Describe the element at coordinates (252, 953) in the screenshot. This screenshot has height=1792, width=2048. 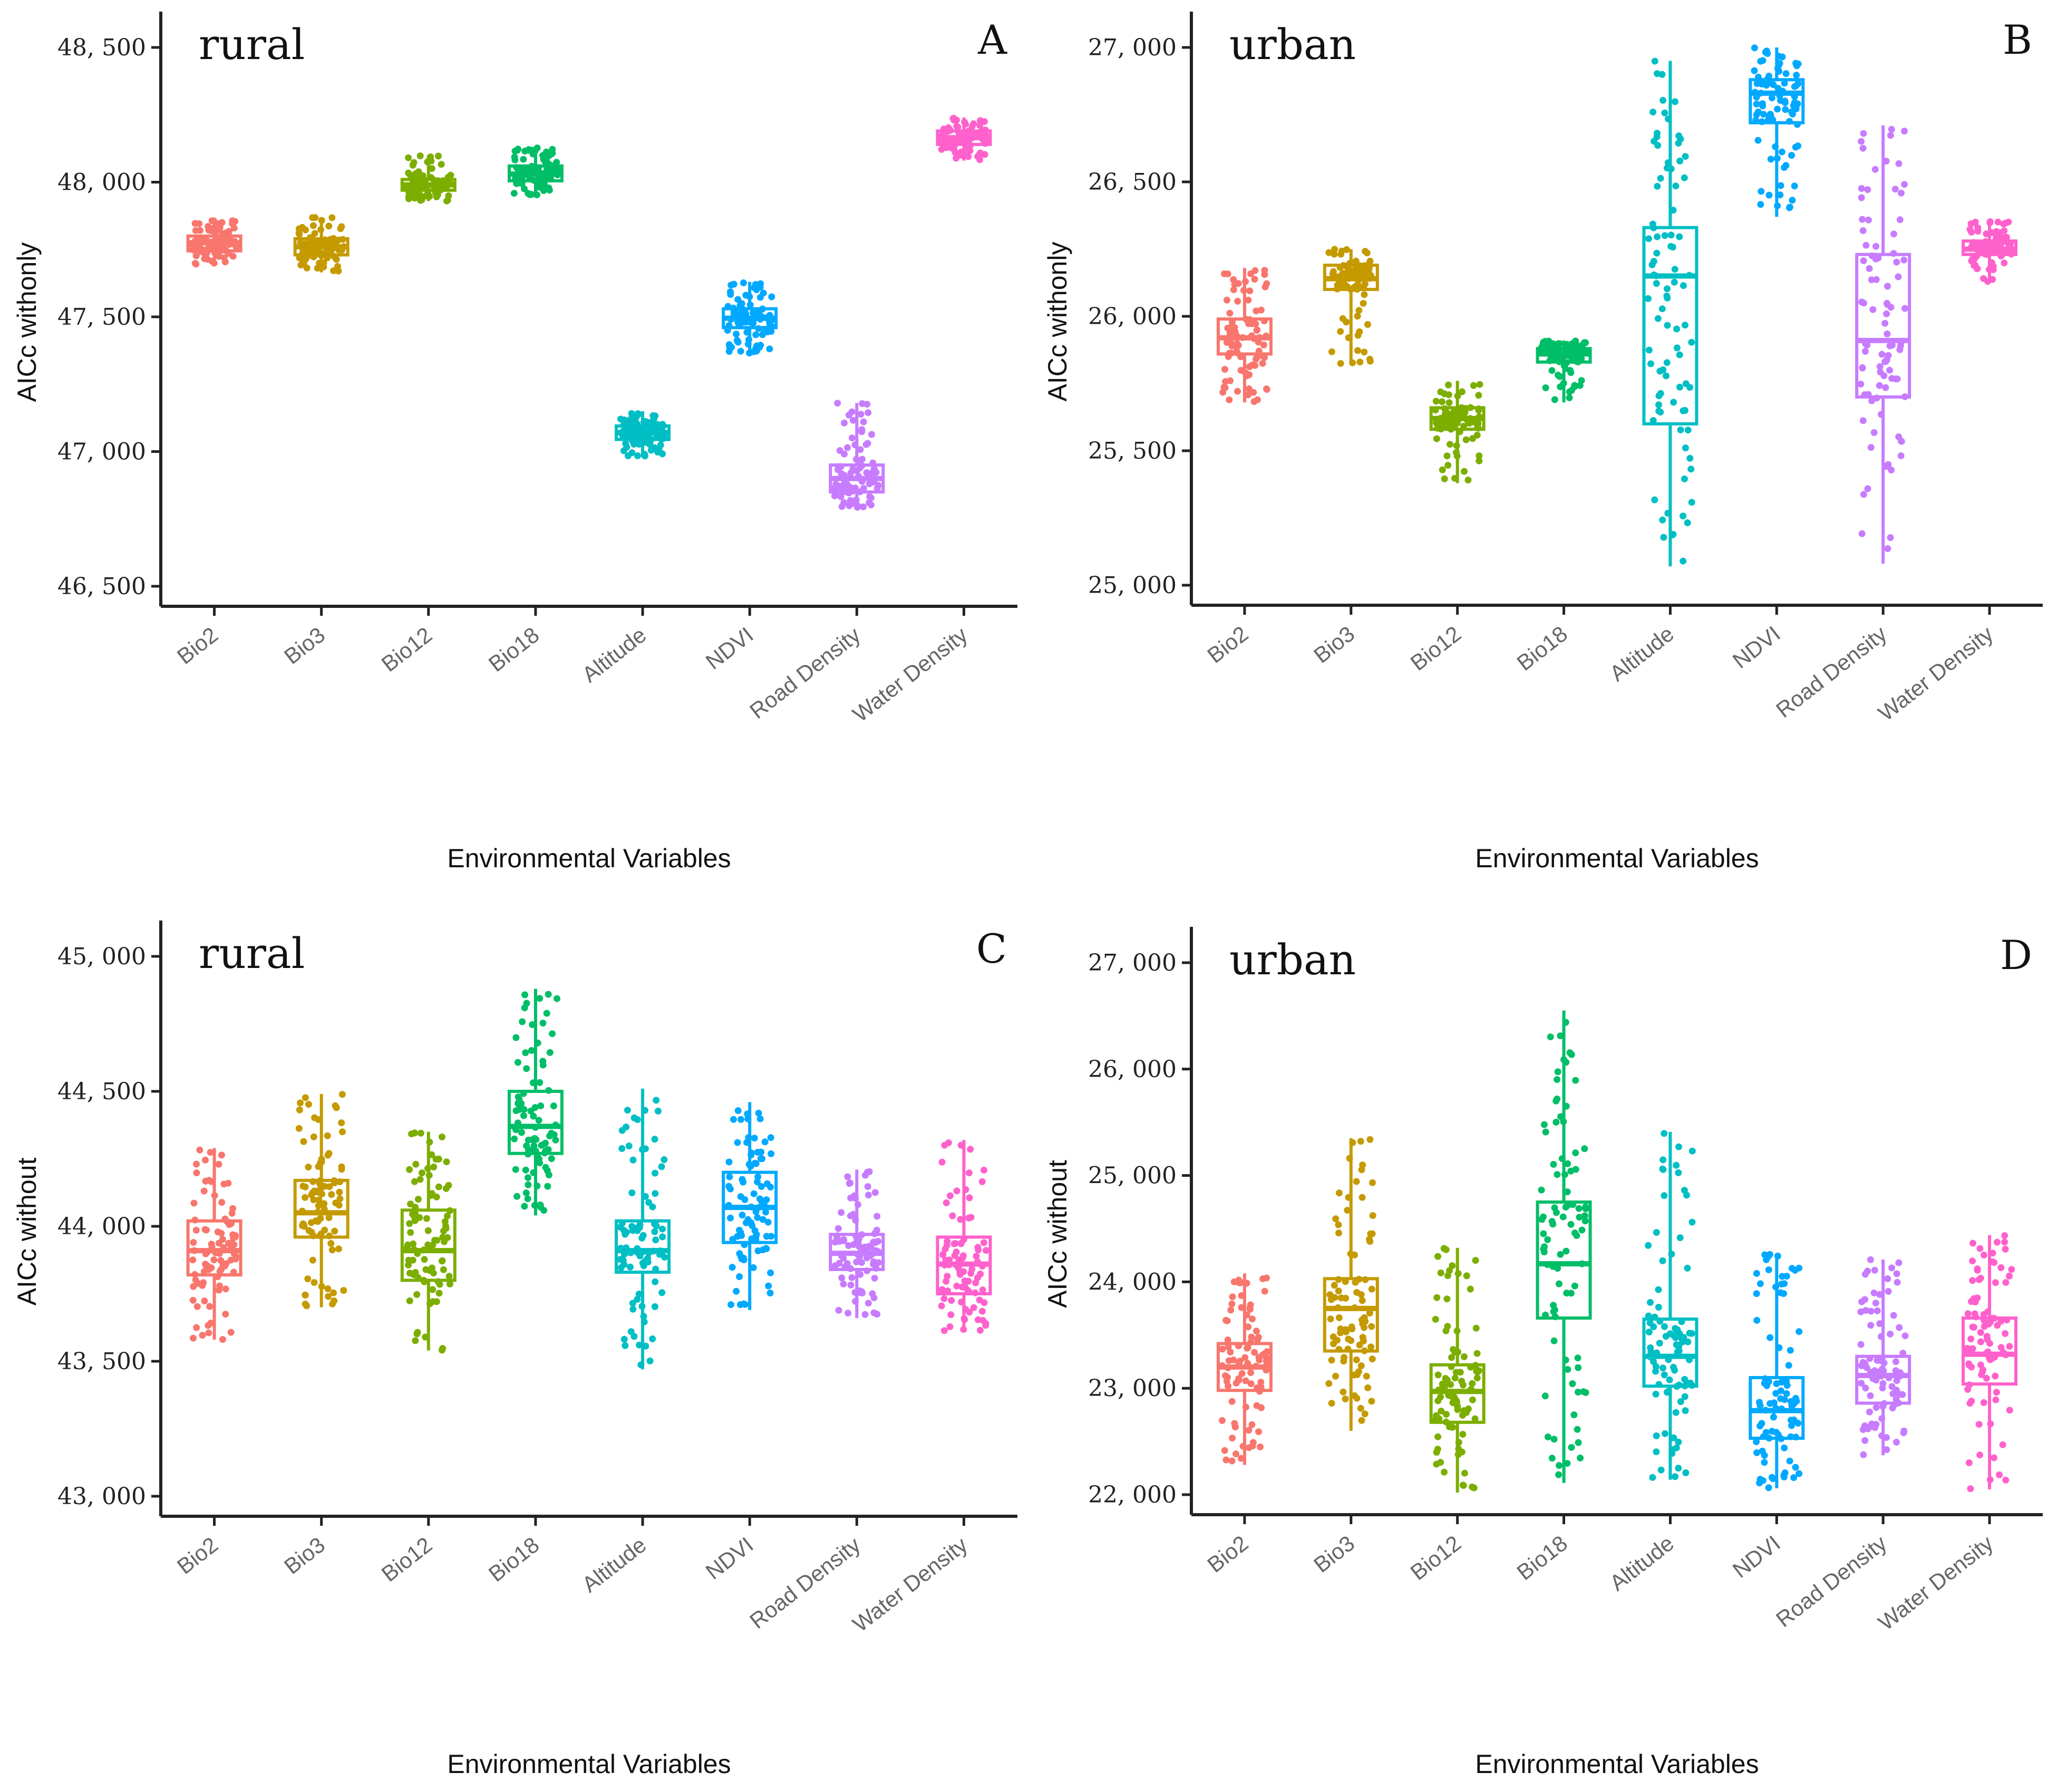
I see `panel-group-label: rural` at that location.